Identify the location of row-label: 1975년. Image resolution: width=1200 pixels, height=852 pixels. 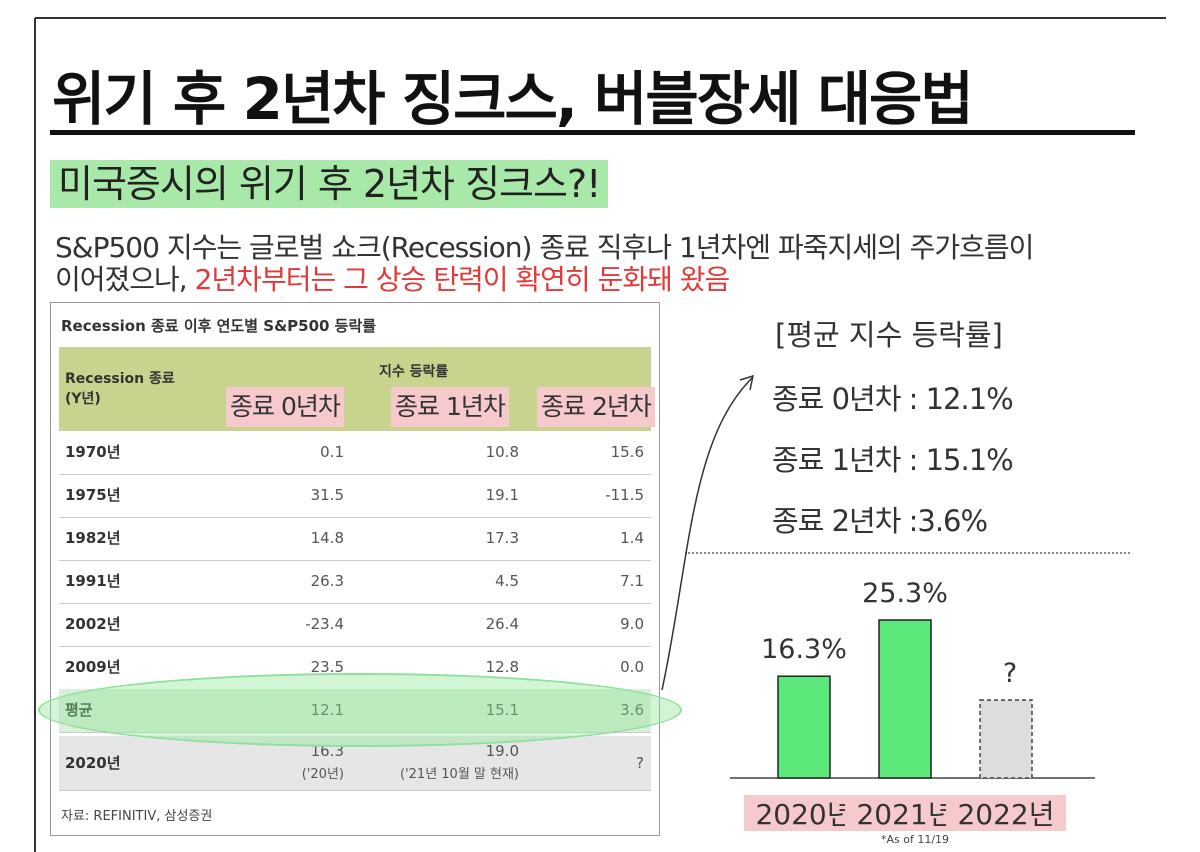
(93, 495).